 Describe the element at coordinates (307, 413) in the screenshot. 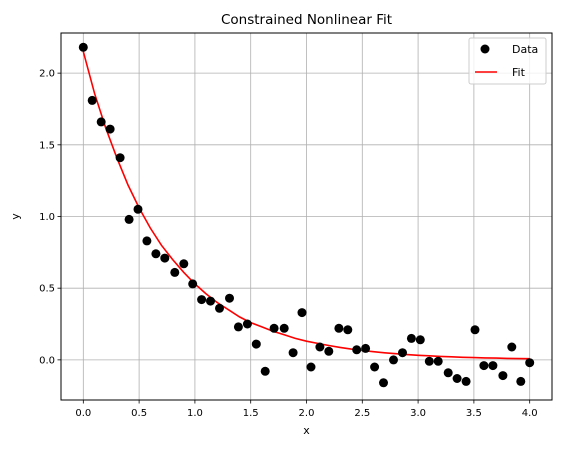

I see `x-tick-label: 2.0` at that location.